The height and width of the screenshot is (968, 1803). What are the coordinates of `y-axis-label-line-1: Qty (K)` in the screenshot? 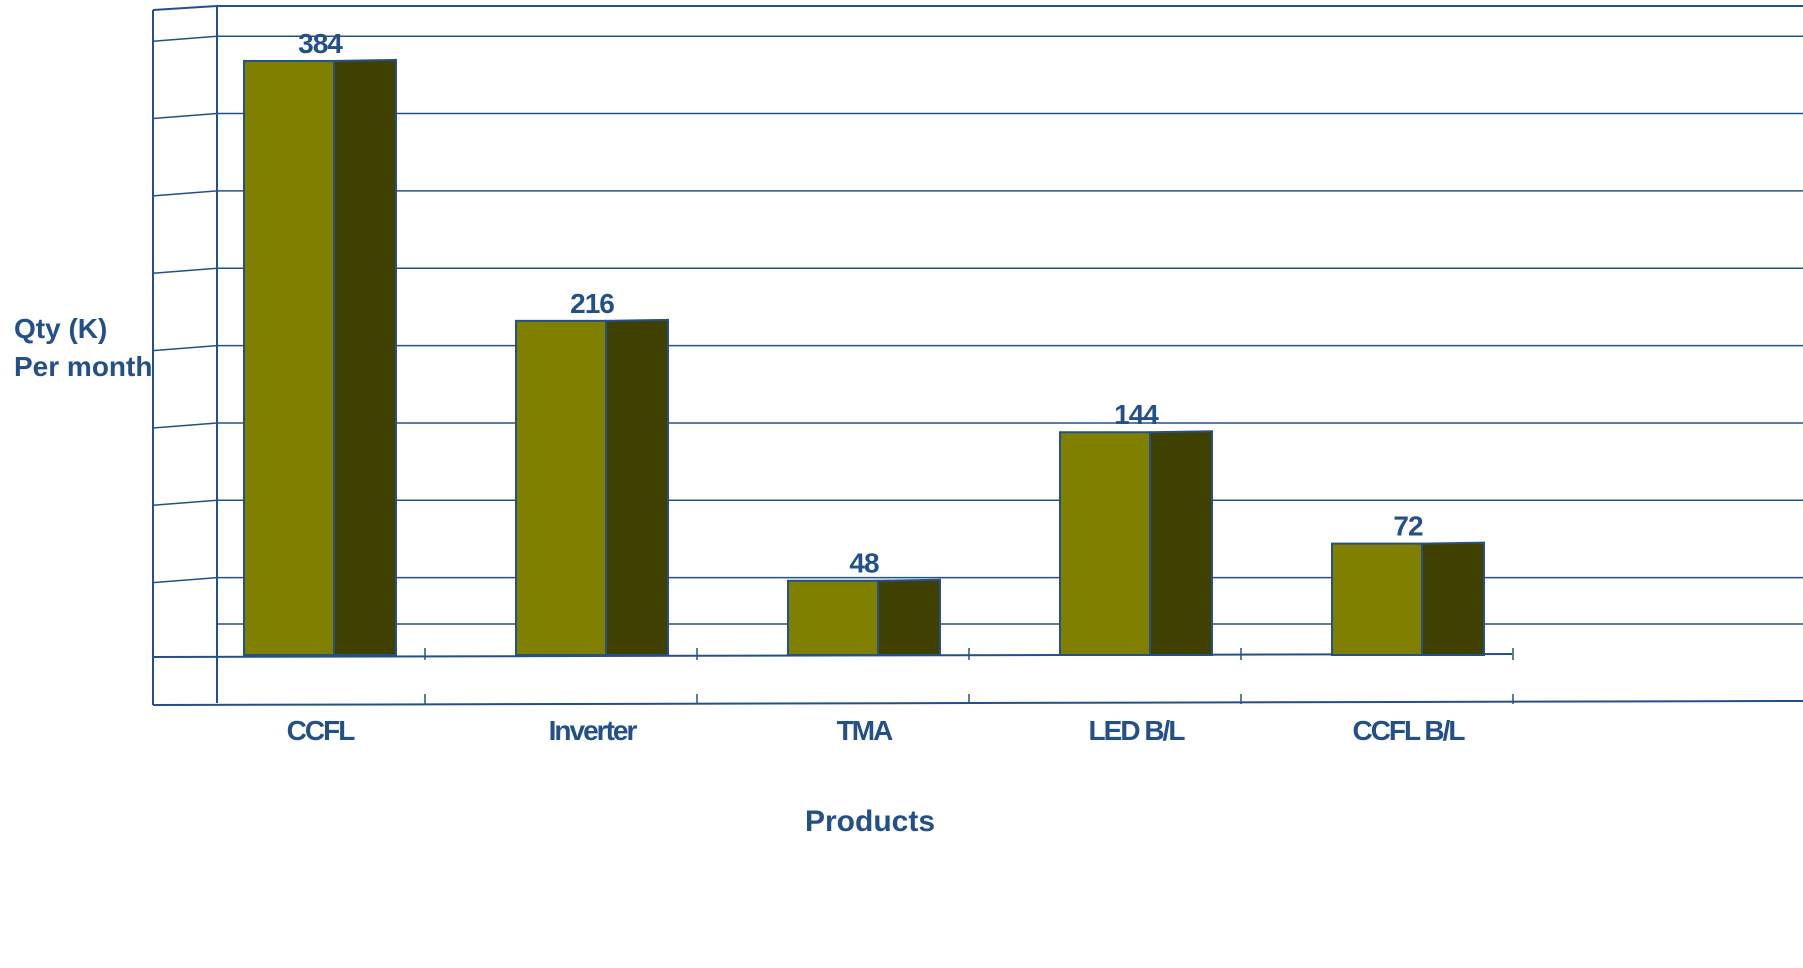 It's located at (83, 329).